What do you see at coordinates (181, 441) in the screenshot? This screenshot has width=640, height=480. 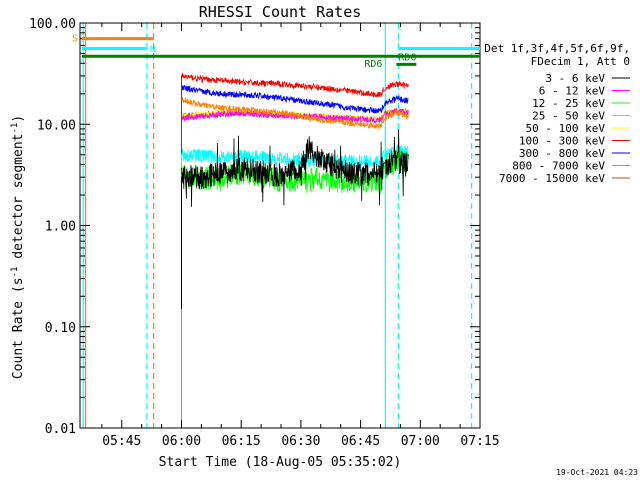 I see `x-tick-label-2: 06:00` at bounding box center [181, 441].